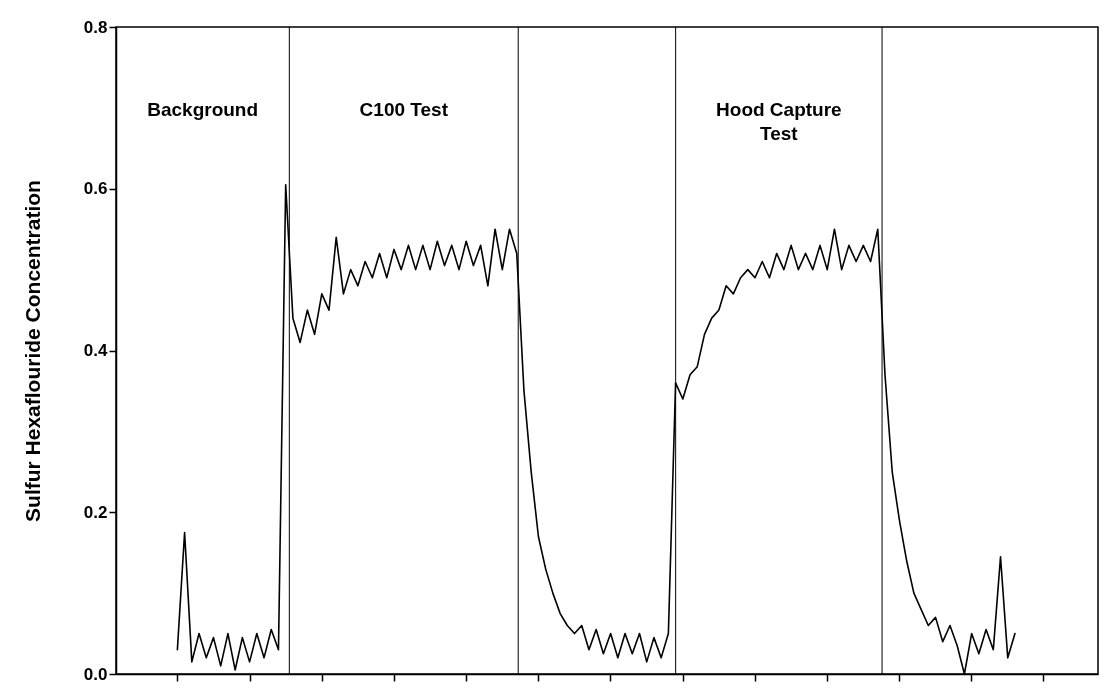 Image resolution: width=1102 pixels, height=696 pixels. Describe the element at coordinates (779, 121) in the screenshot. I see `annotation: Hood Capture Test` at that location.